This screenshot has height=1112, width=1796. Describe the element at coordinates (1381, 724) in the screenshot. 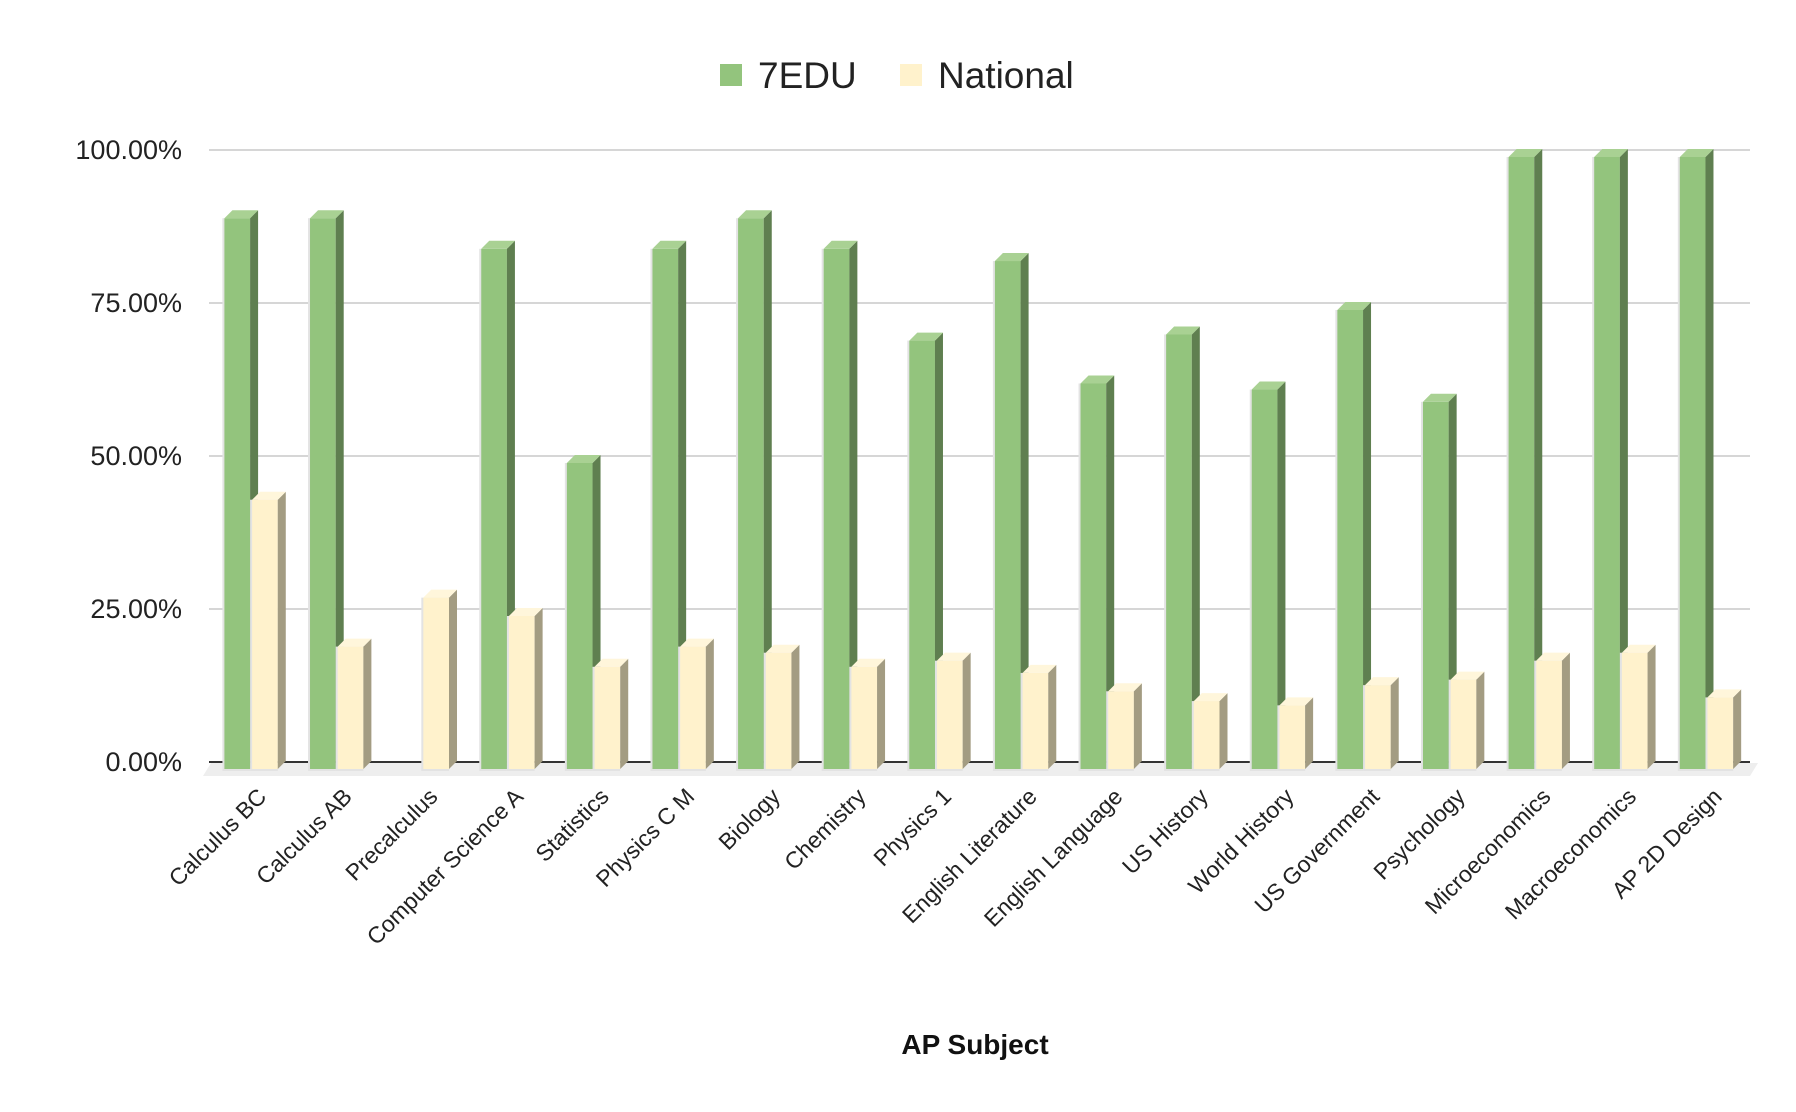

I see `bar-national-us-government` at that location.